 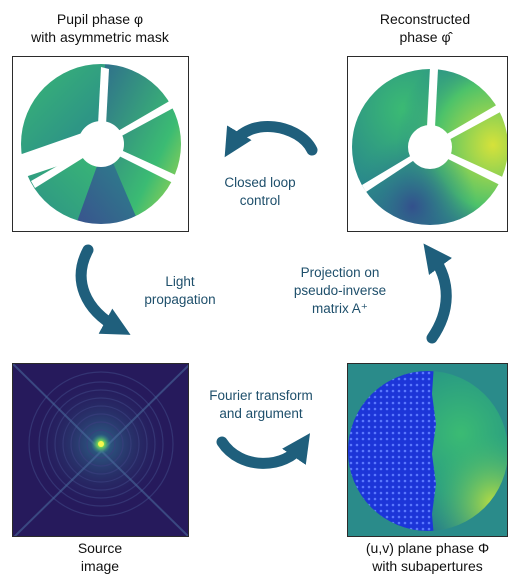 I want to click on projection-arrow, so click(x=439, y=296).